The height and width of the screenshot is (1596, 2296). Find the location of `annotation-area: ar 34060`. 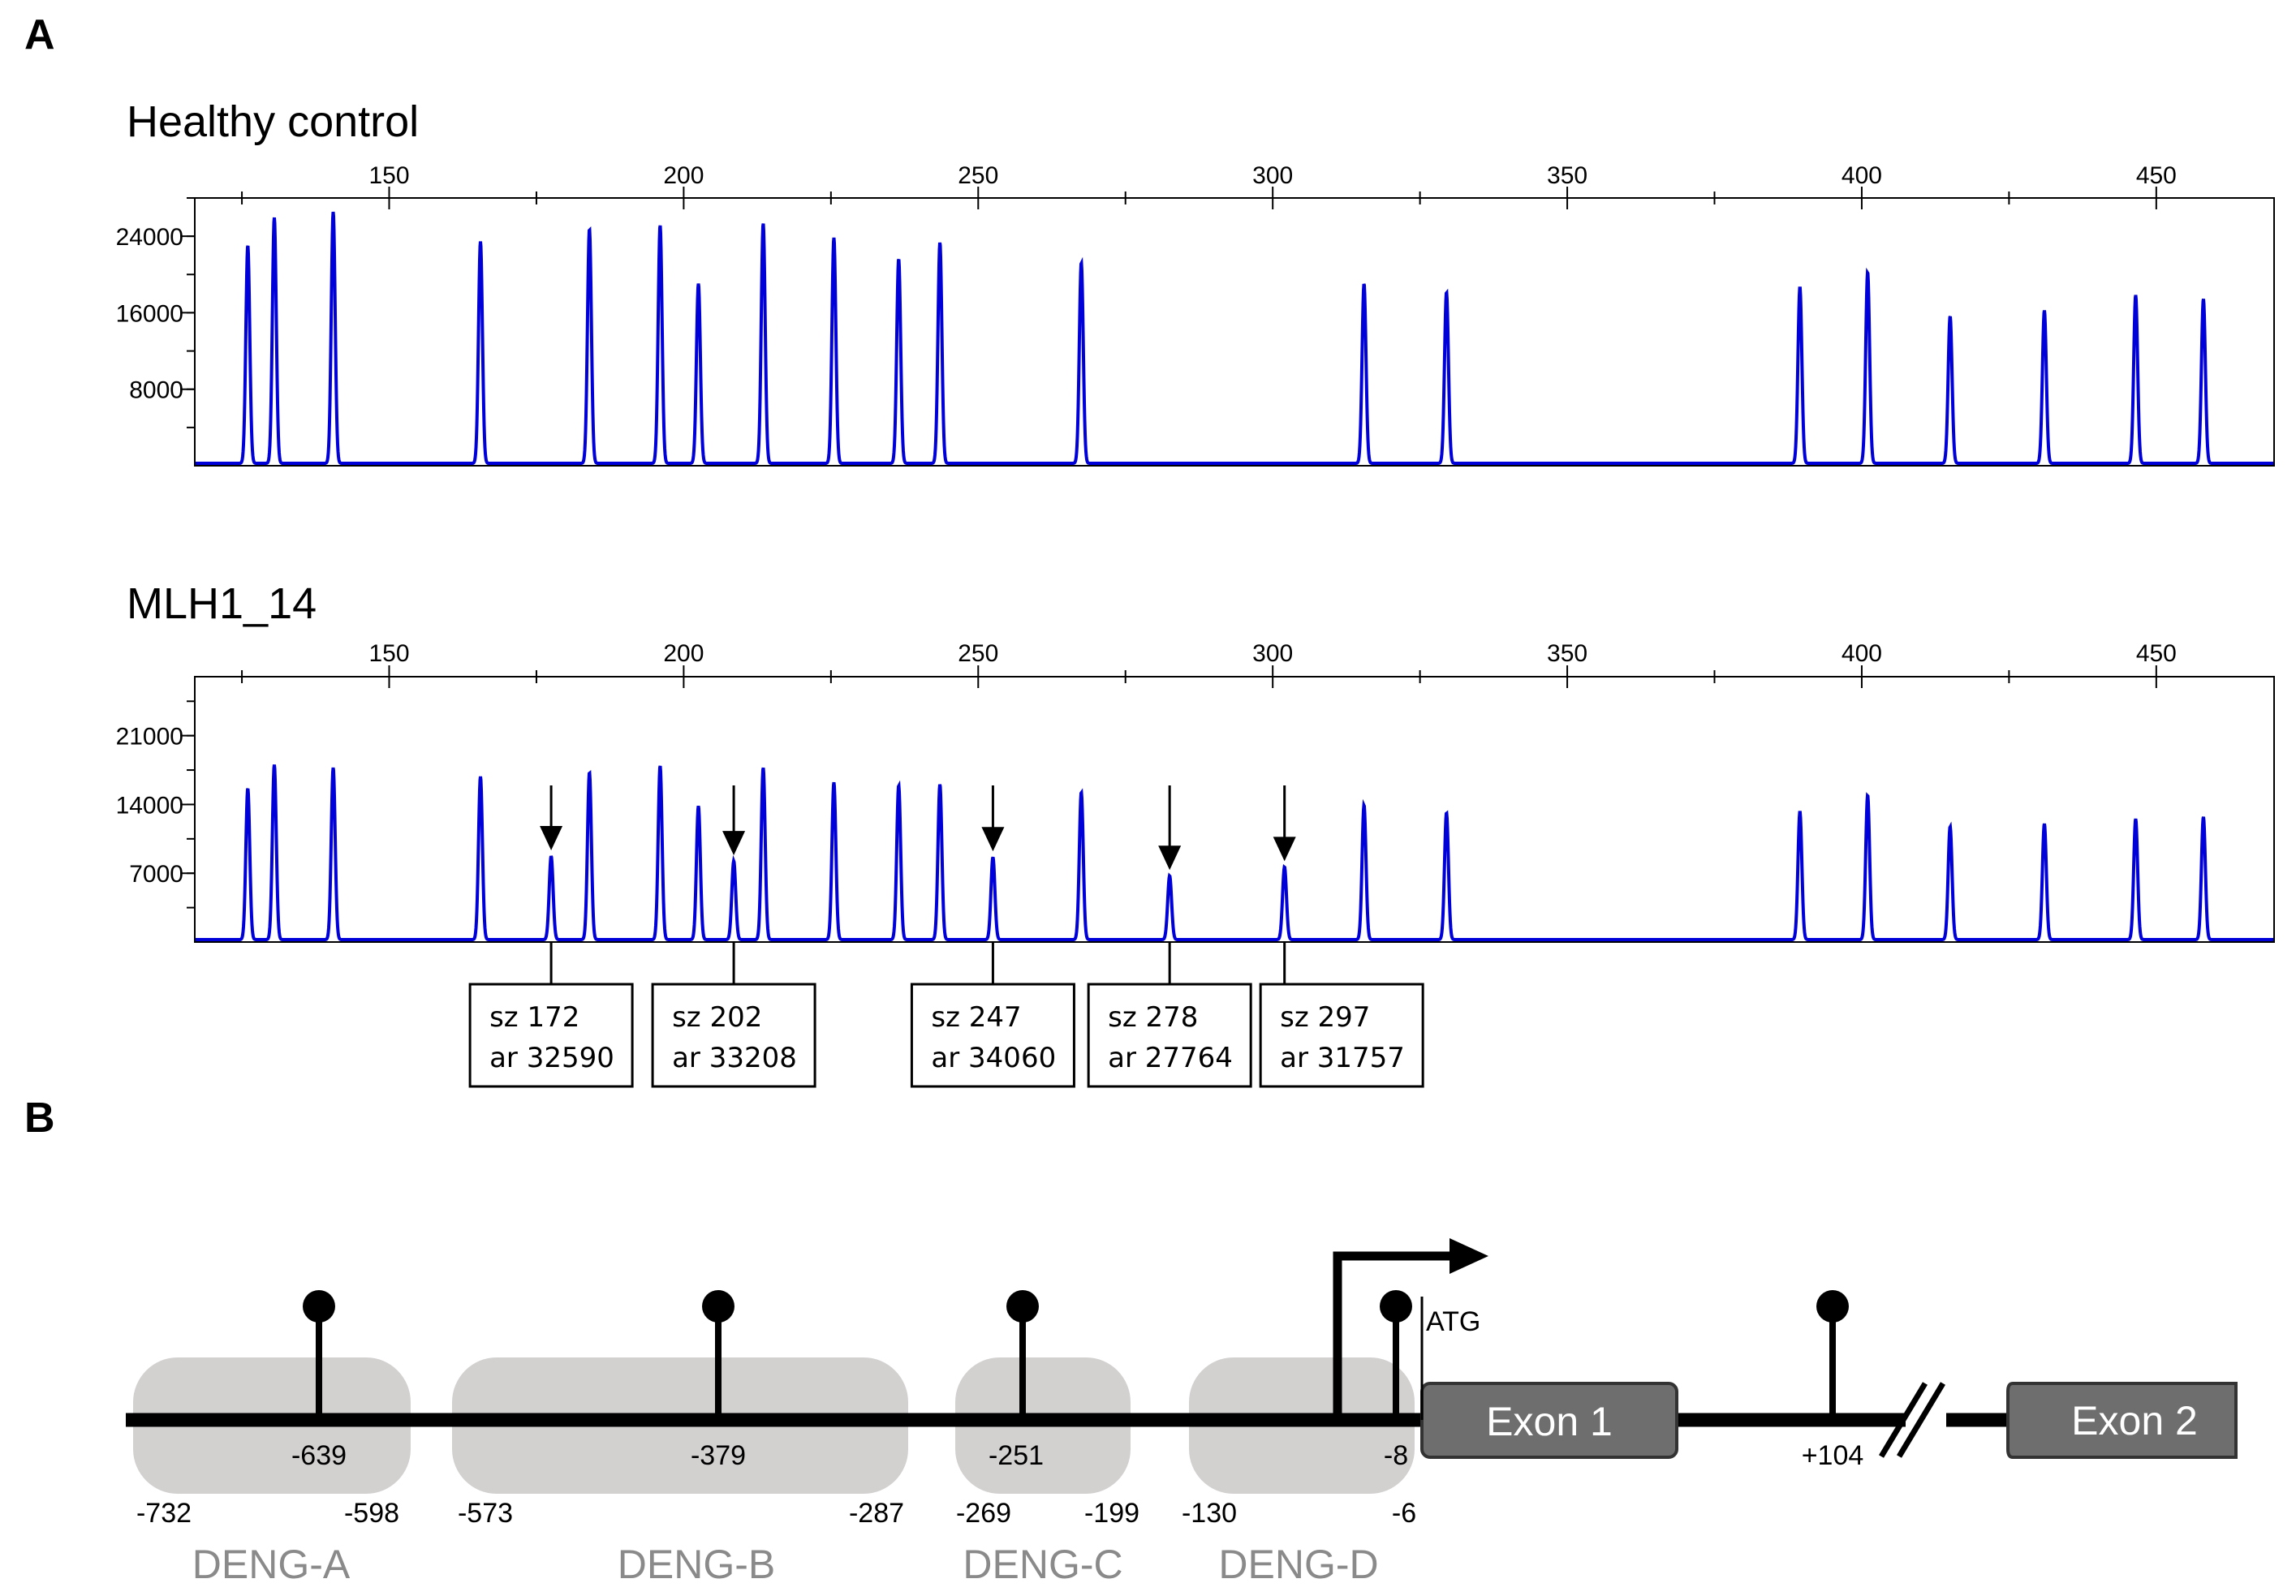

annotation-area: ar 34060 is located at coordinates (994, 1058).